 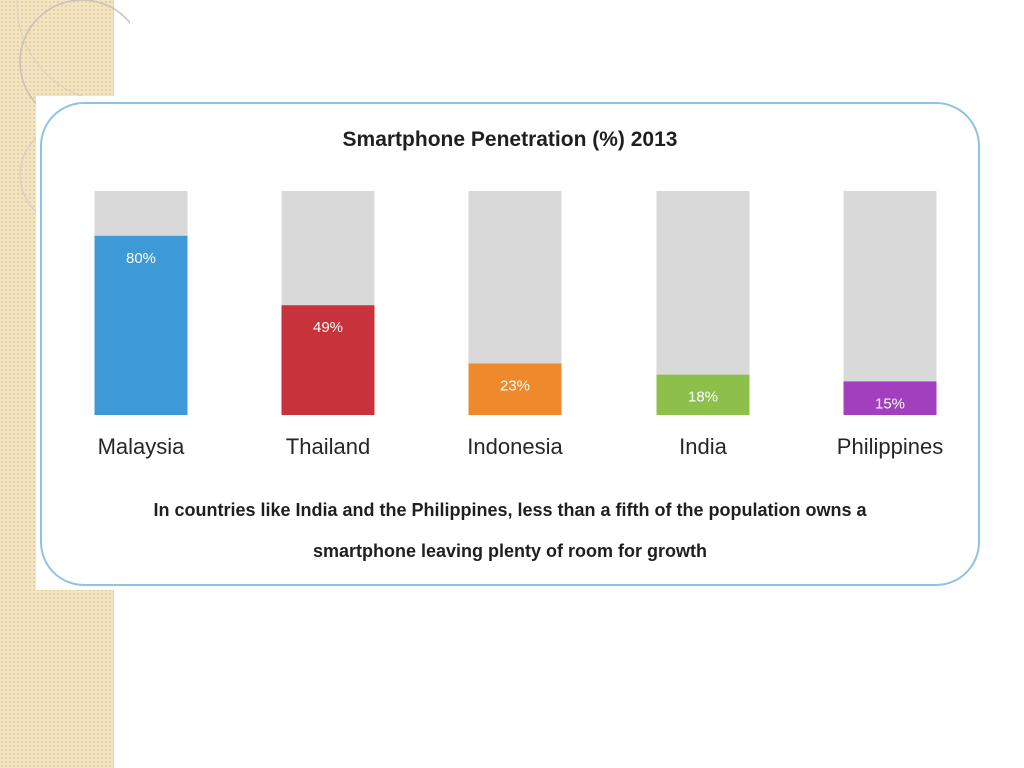 What do you see at coordinates (515, 446) in the screenshot?
I see `category-label-indonesia: Indonesia` at bounding box center [515, 446].